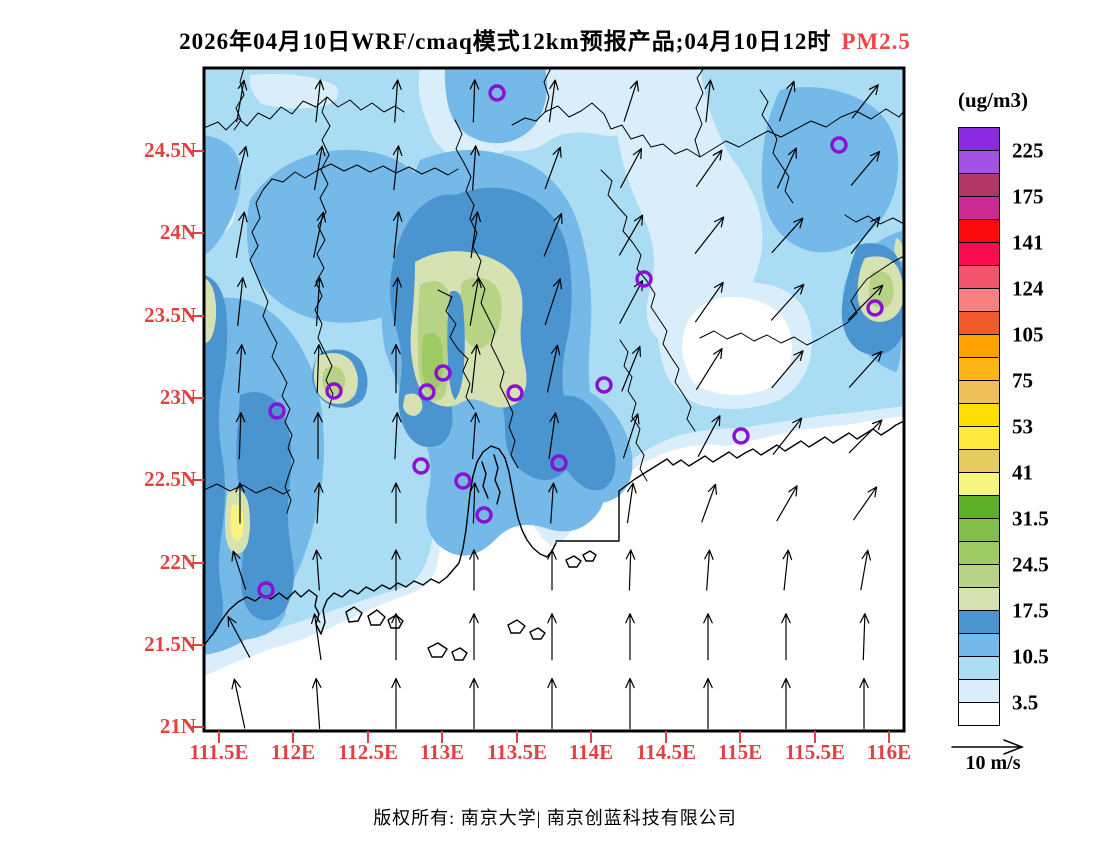 Image resolution: width=1100 pixels, height=850 pixels. I want to click on legend-units: (ug/m3), so click(993, 100).